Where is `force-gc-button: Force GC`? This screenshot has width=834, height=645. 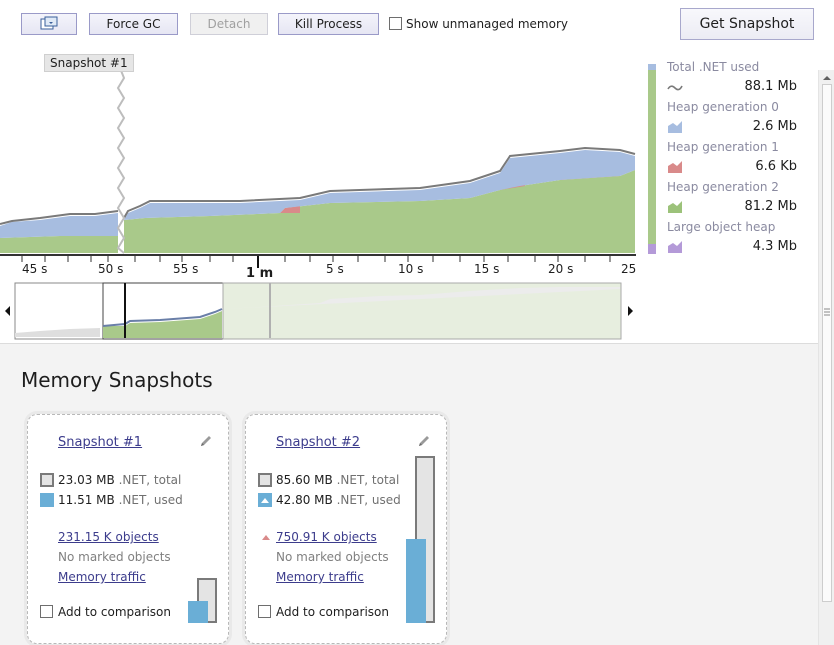 force-gc-button: Force GC is located at coordinates (133, 24).